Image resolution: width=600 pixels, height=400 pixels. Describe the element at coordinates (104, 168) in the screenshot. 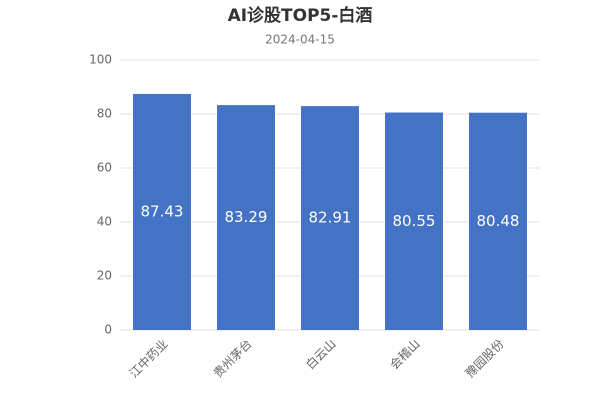

I see `y-tick-label: 60` at that location.